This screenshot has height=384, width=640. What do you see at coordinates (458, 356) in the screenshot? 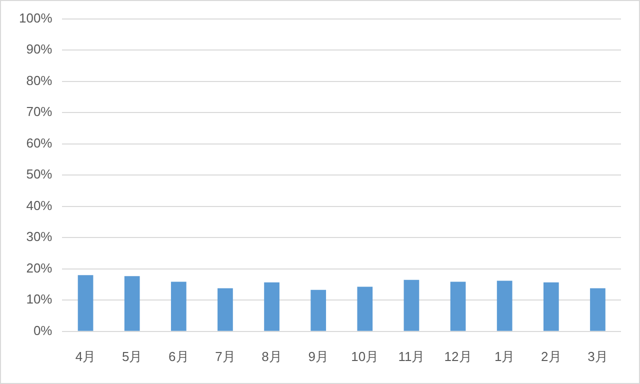
I see `x-tick-label: 12月` at bounding box center [458, 356].